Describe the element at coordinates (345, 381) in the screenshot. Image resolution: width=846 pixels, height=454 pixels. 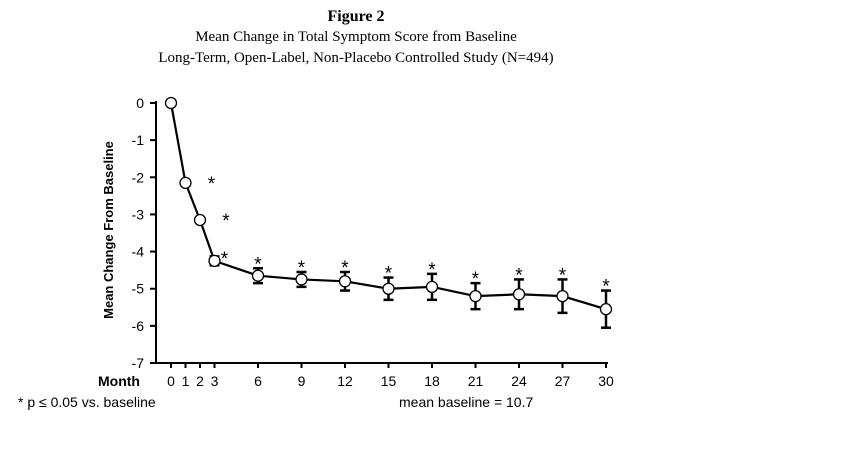
I see `x-tick-label: 12` at that location.